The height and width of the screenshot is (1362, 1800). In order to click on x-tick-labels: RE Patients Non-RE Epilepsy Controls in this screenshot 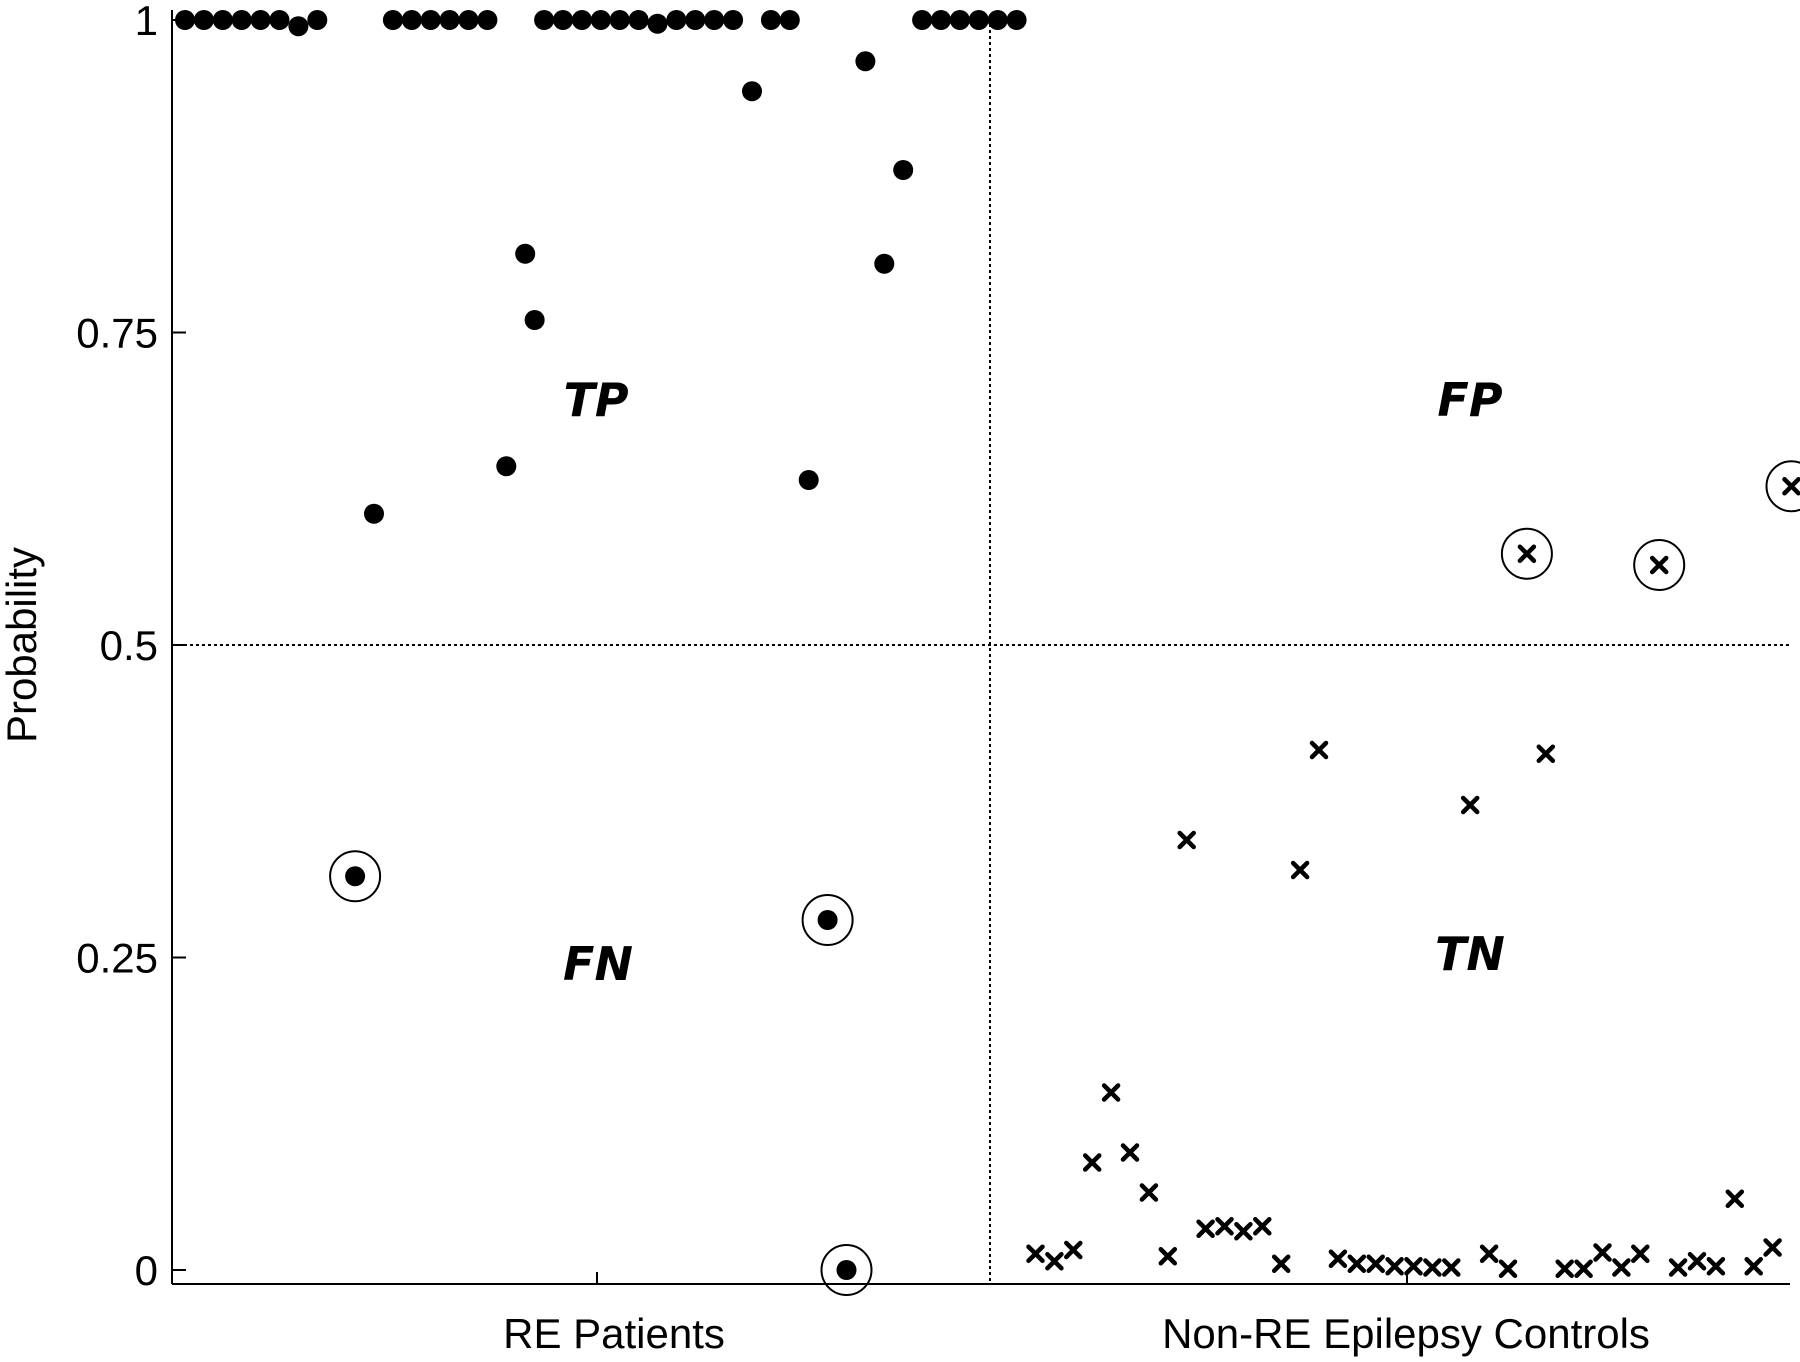, I will do `click(1076, 1333)`.